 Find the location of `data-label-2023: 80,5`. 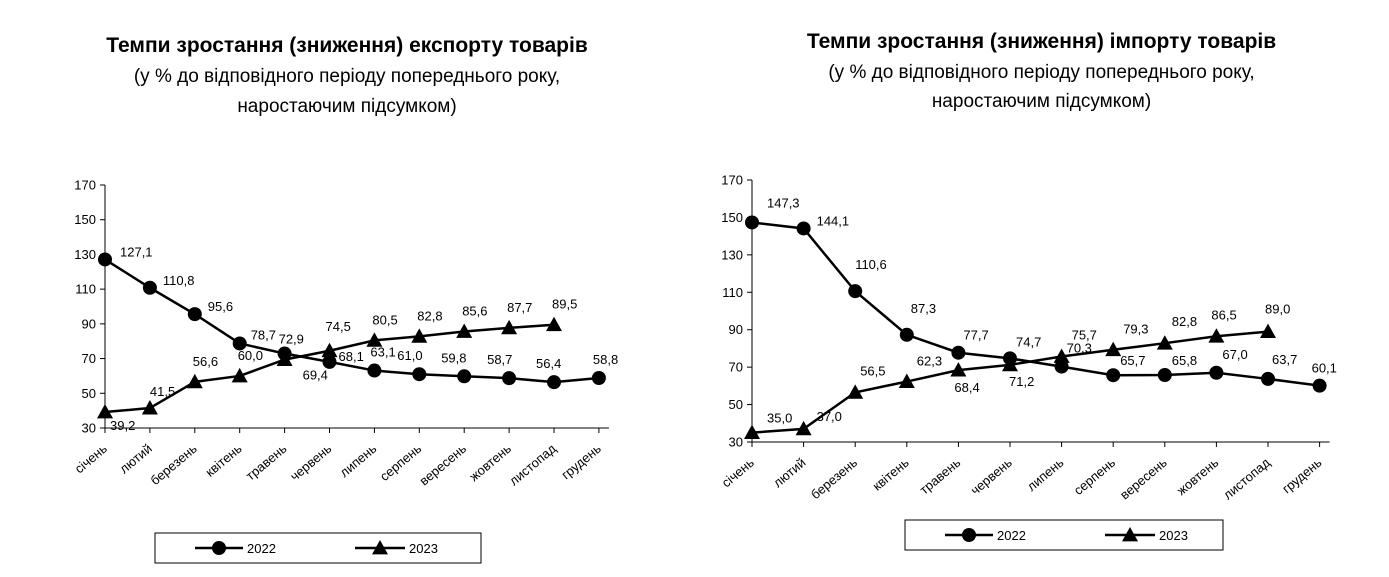

data-label-2023: 80,5 is located at coordinates (384, 319).